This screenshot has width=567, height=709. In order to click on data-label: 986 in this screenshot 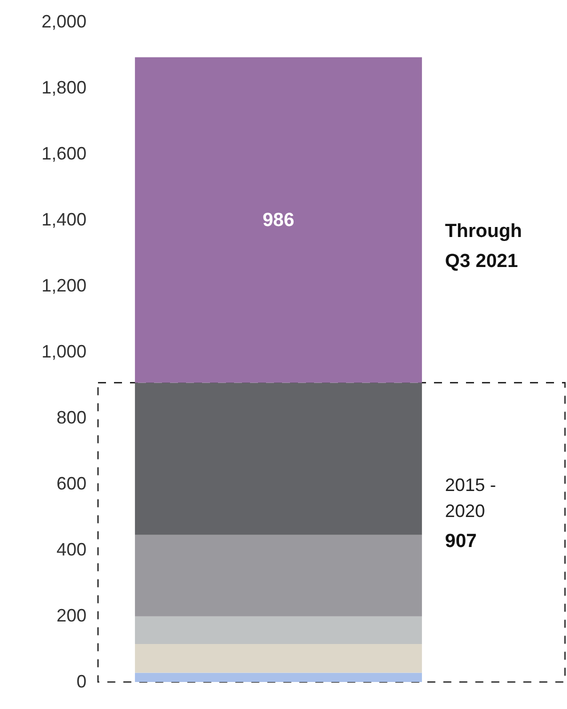, I will do `click(278, 220)`.